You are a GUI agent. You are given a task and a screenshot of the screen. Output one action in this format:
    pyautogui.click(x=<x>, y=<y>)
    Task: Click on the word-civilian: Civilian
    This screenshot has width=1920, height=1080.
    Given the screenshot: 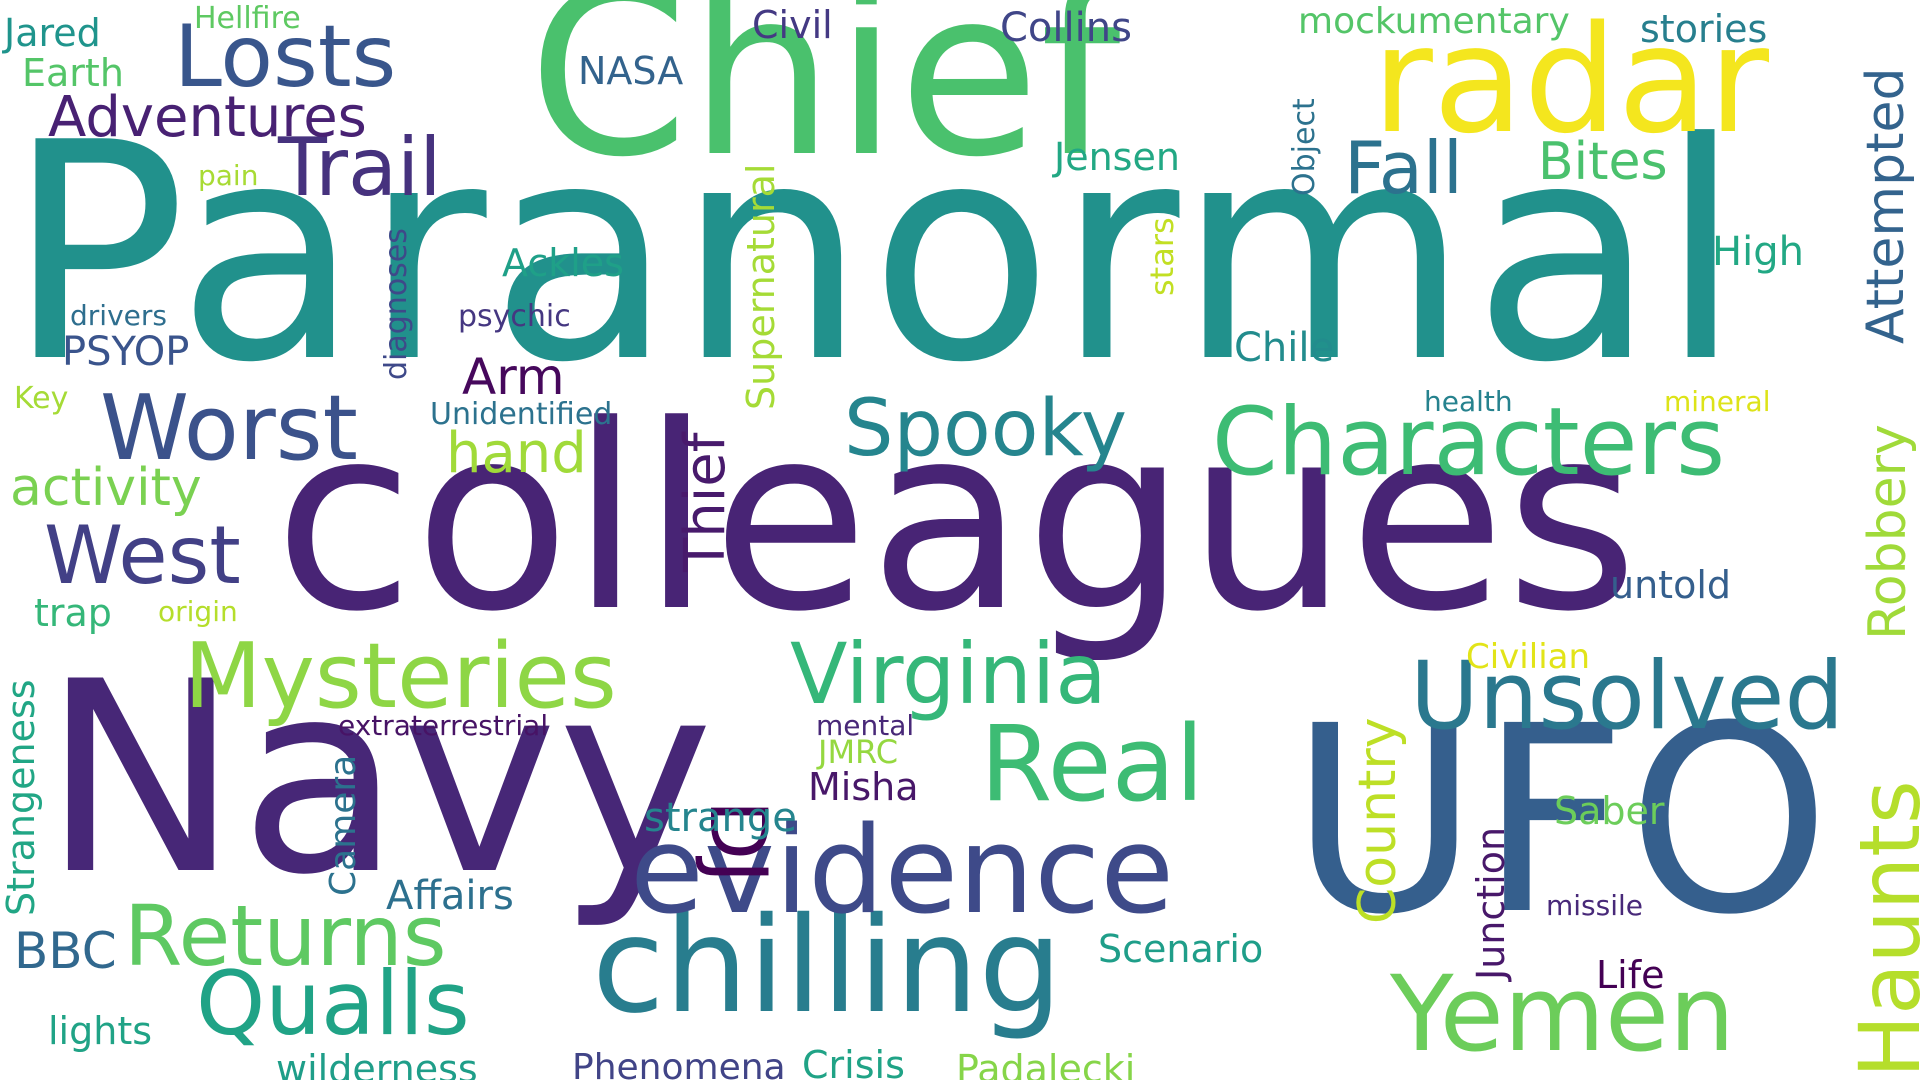 What is the action you would take?
    pyautogui.click(x=1528, y=657)
    